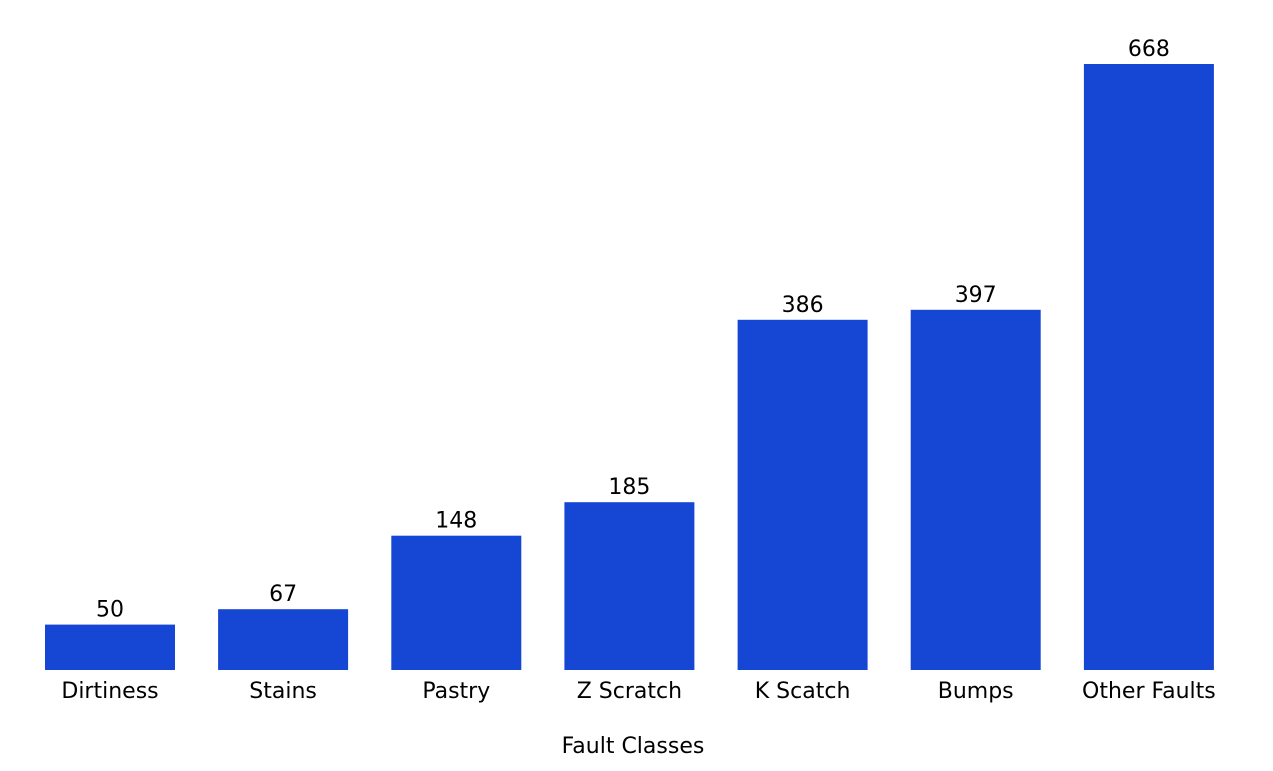 The height and width of the screenshot is (771, 1273). What do you see at coordinates (633, 746) in the screenshot?
I see `x-axis-title: Fault Classes` at bounding box center [633, 746].